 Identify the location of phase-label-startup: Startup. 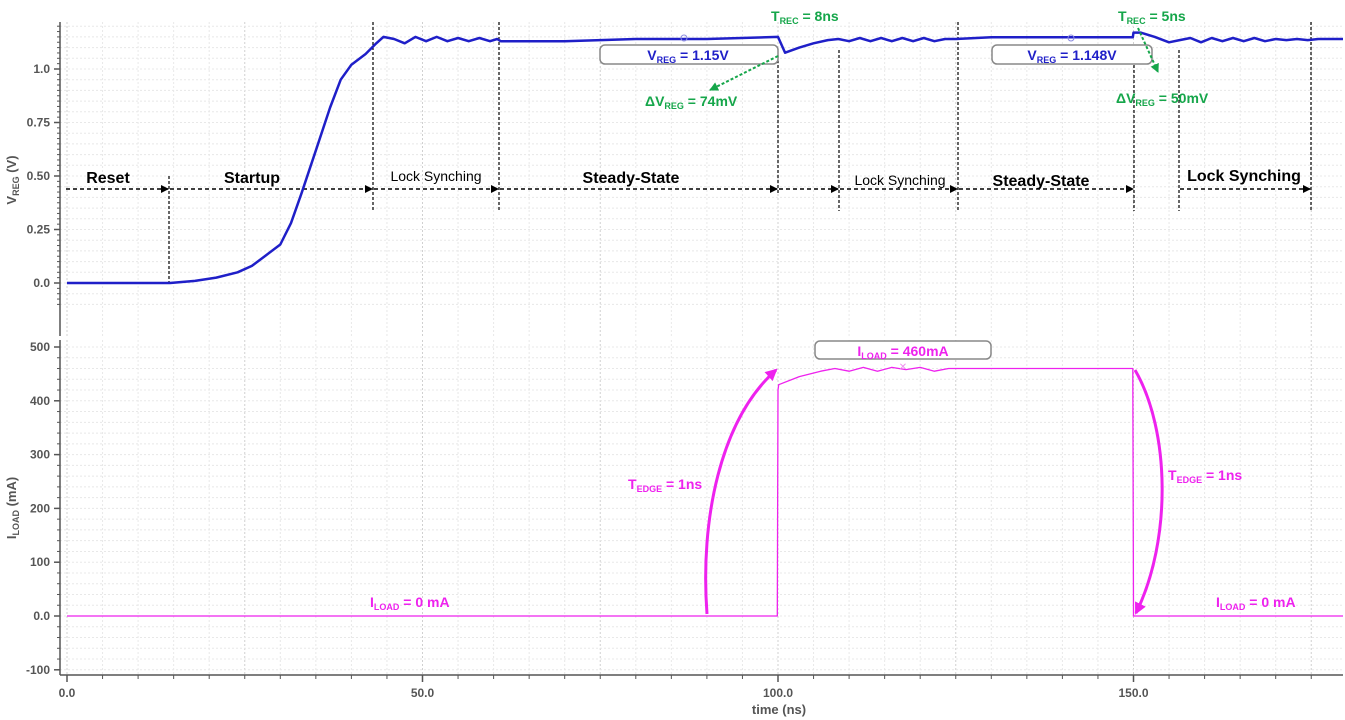
(252, 178).